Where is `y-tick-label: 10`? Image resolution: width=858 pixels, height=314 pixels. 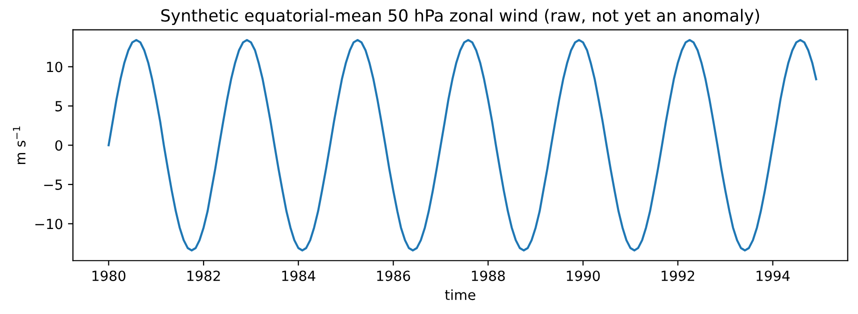 y-tick-label: 10 is located at coordinates (54, 67).